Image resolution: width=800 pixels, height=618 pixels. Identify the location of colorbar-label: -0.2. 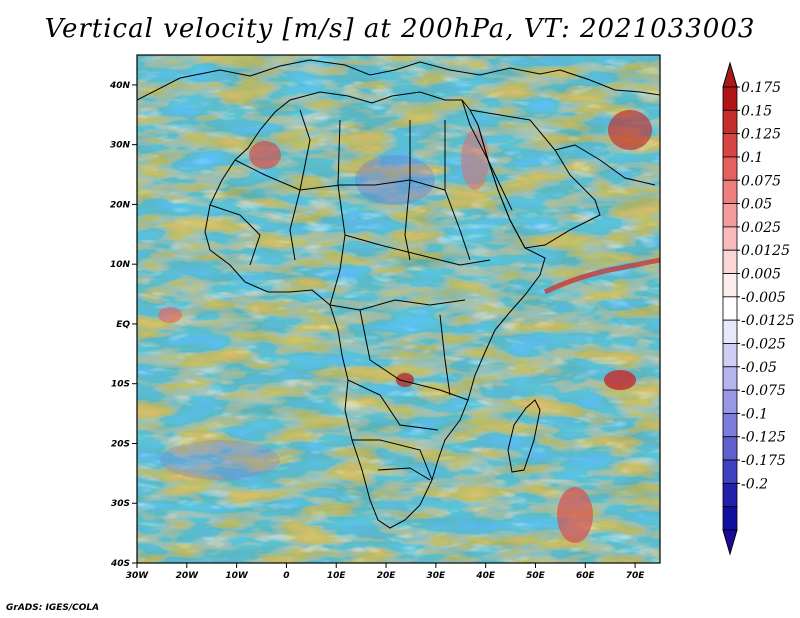
(754, 484).